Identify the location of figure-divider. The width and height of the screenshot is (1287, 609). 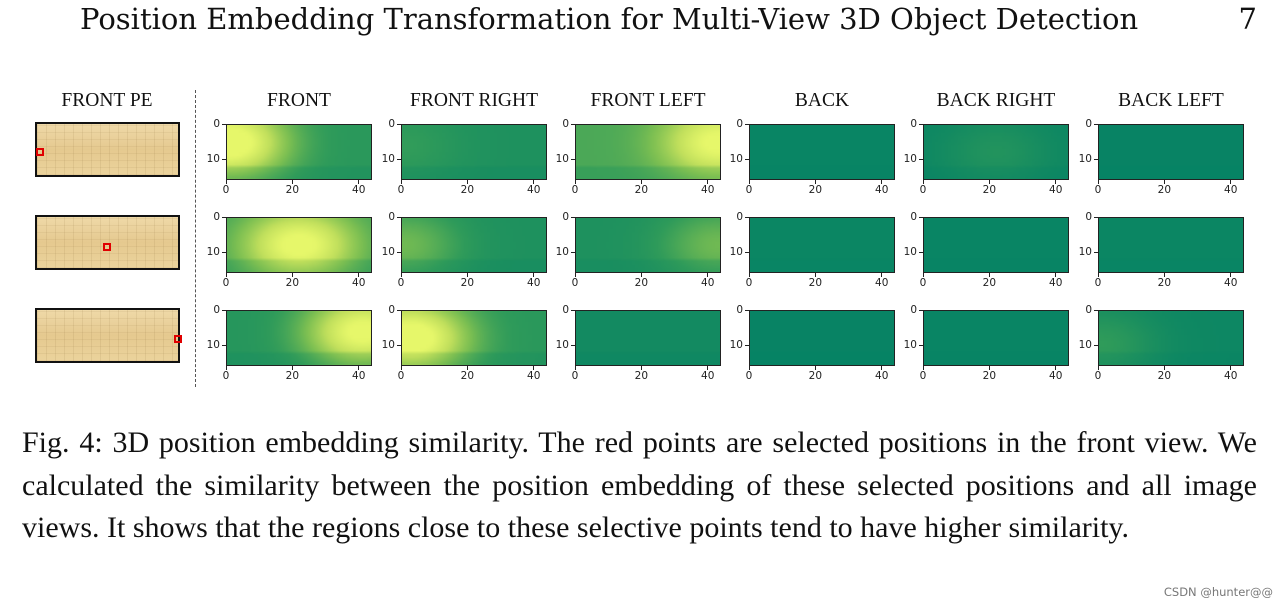
(195, 238).